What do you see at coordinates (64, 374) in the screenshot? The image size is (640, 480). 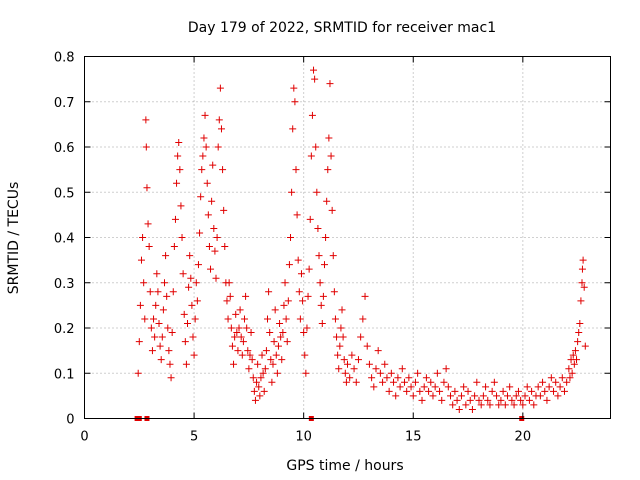 I see `y-tick-label: 0.1` at bounding box center [64, 374].